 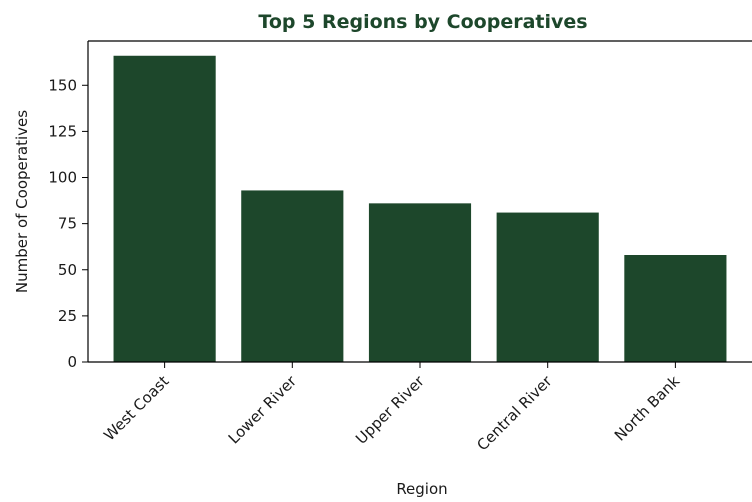 What do you see at coordinates (422, 22) in the screenshot?
I see `chart-title: Top 5 Regions by Cooperatives` at bounding box center [422, 22].